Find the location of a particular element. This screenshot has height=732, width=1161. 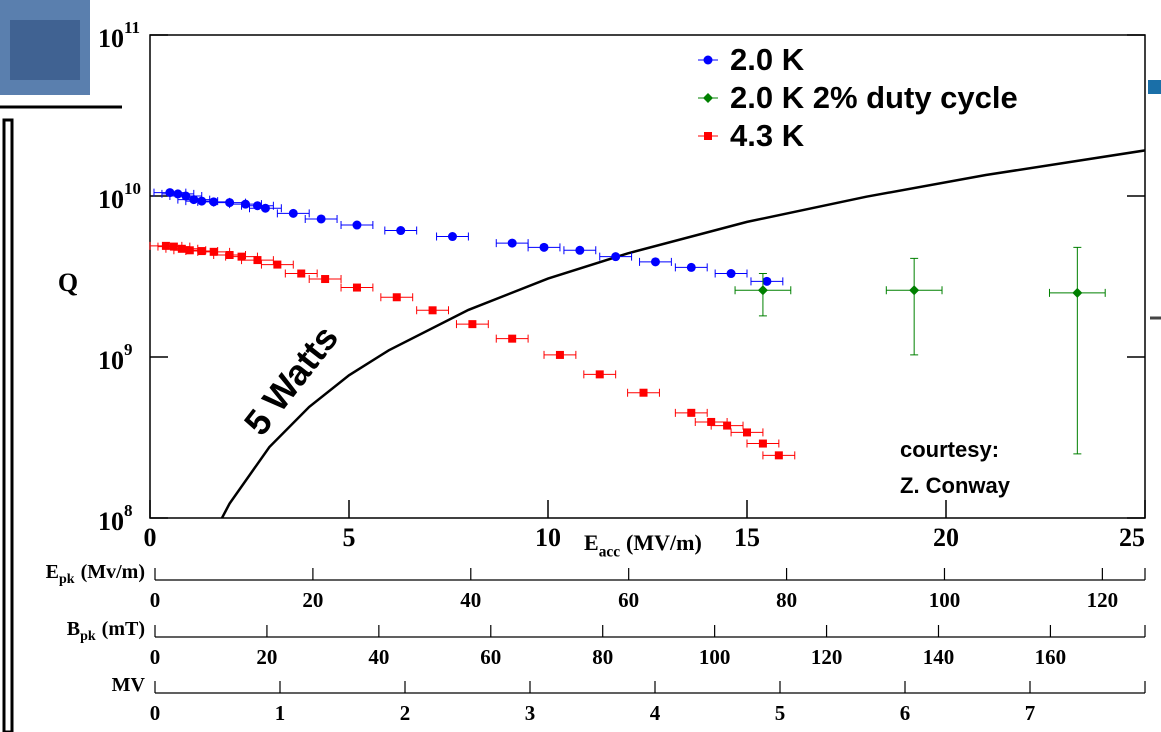

y-tick-exponent: 11 is located at coordinates (132, 27).